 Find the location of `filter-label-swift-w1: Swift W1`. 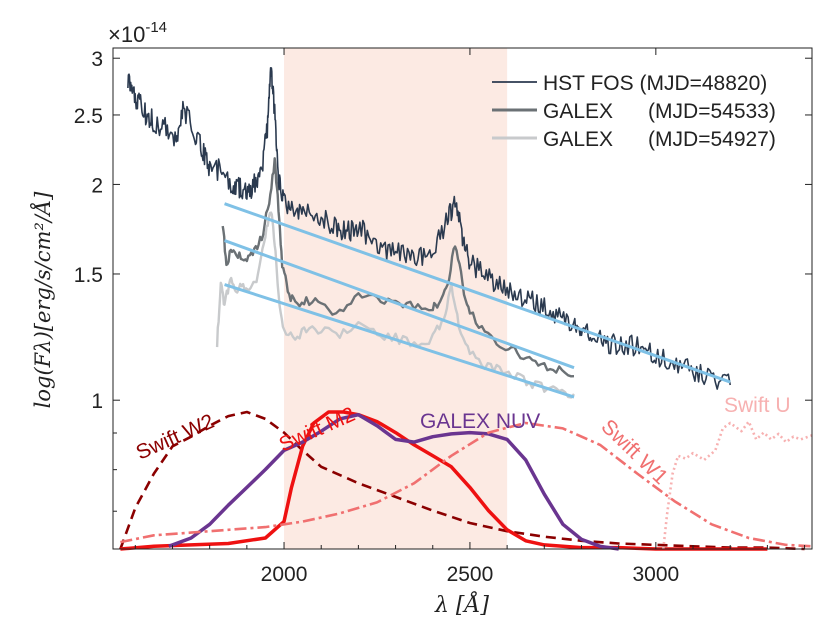

filter-label-swift-w1: Swift W1 is located at coordinates (635, 452).